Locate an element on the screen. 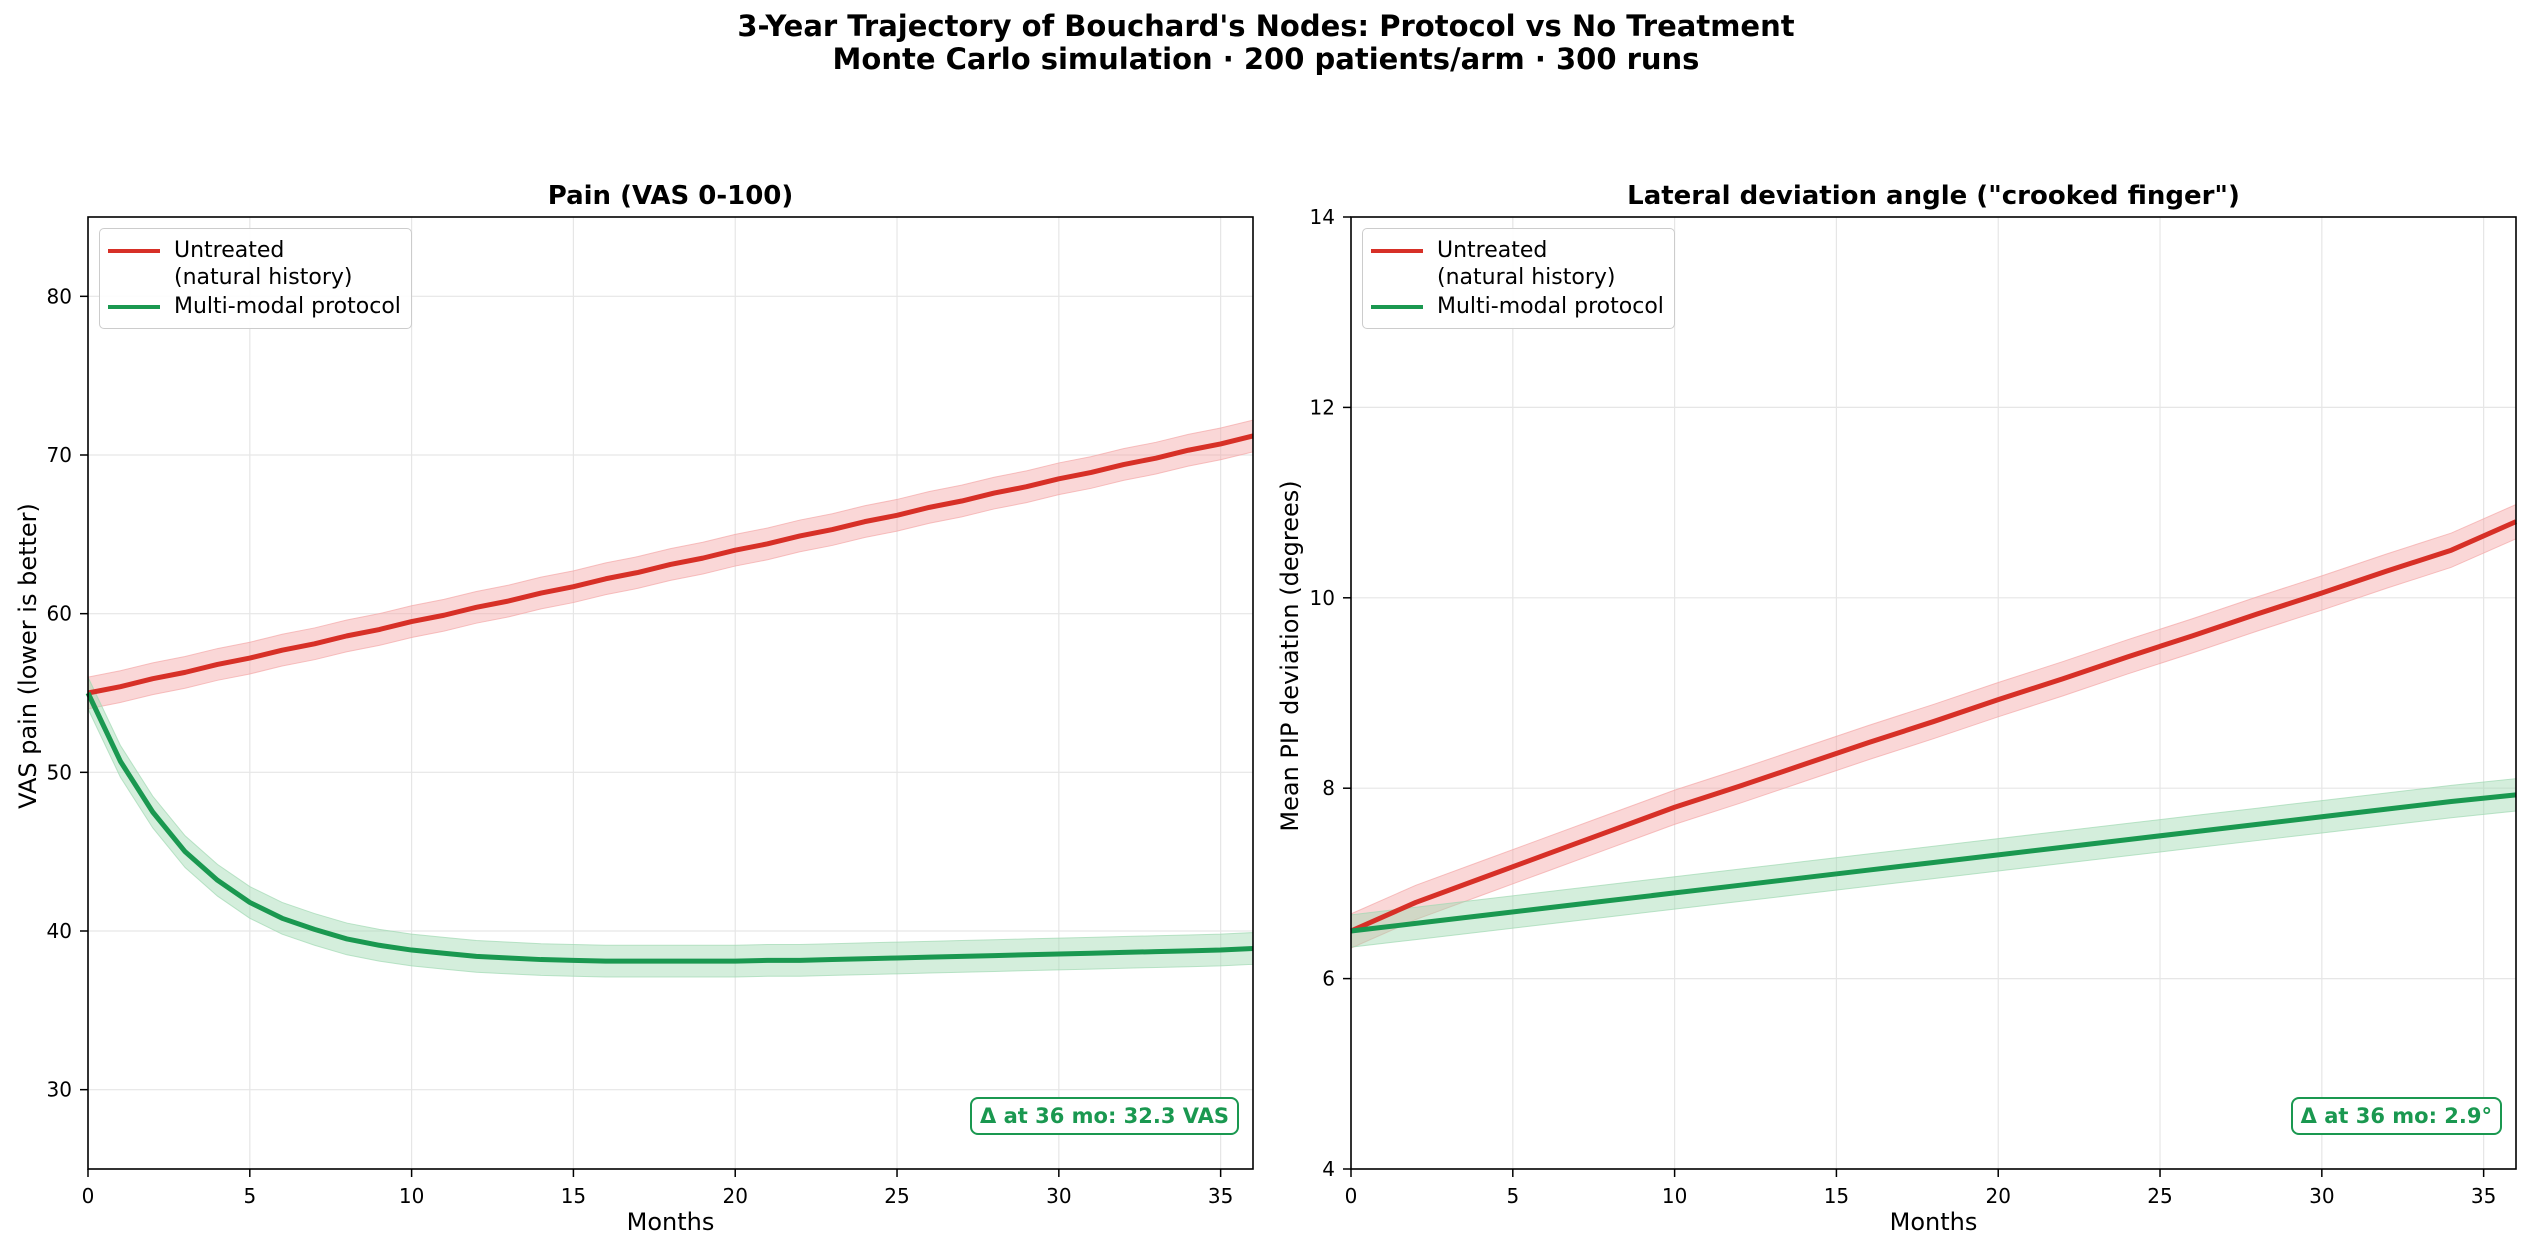 This screenshot has width=2532, height=1252. deviation-xtick-label: 35 is located at coordinates (2483, 1196).